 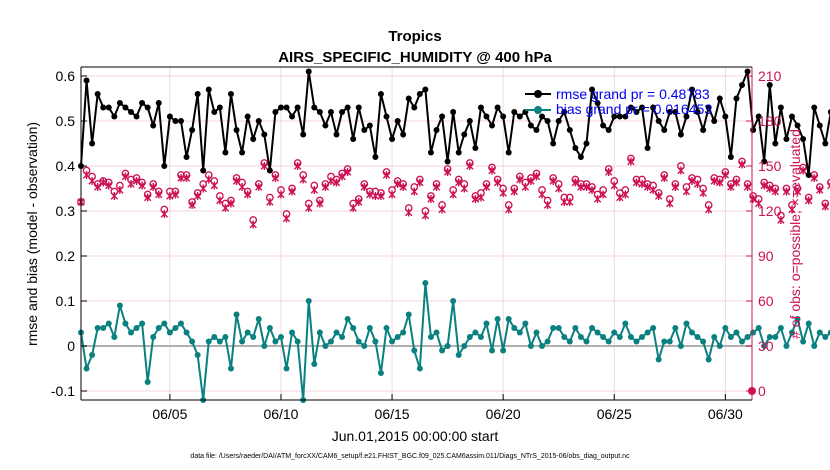 I want to click on x-tick-label: 06/20, so click(x=503, y=414).